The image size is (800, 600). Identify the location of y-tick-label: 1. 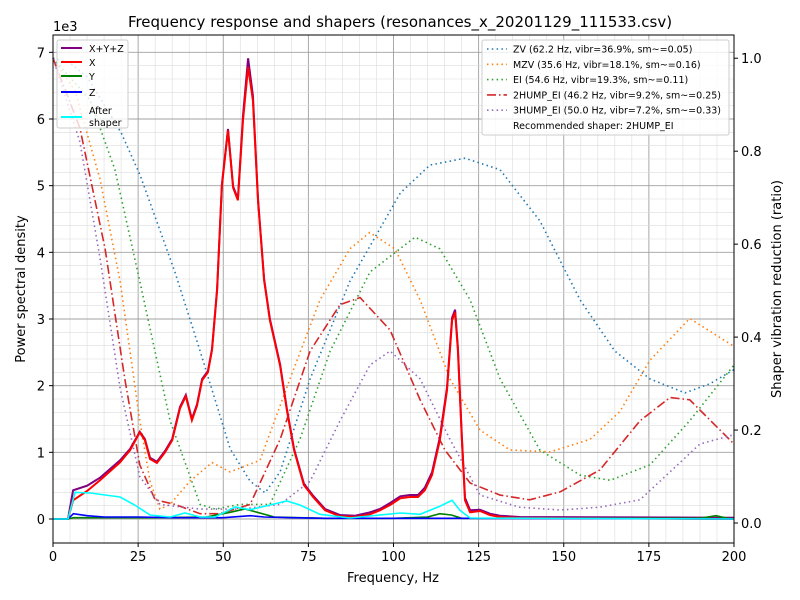
(41, 453).